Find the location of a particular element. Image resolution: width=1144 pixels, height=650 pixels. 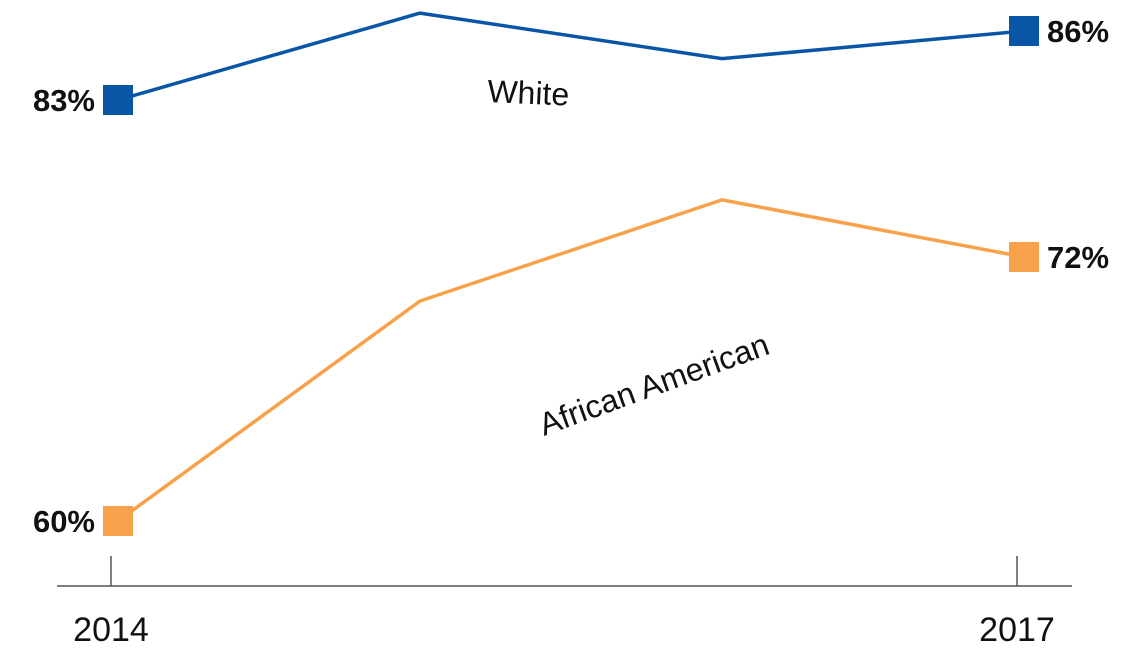

series-label: White is located at coordinates (528, 93).